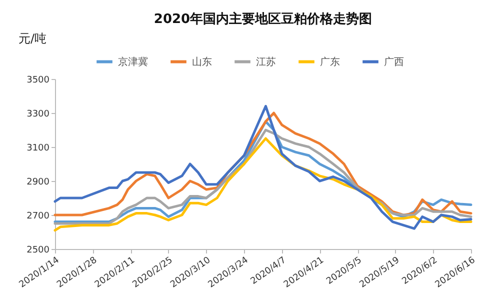 This screenshot has height=304, width=493. Describe the element at coordinates (32, 39) in the screenshot. I see `y-axis-title: 元/吨` at that location.